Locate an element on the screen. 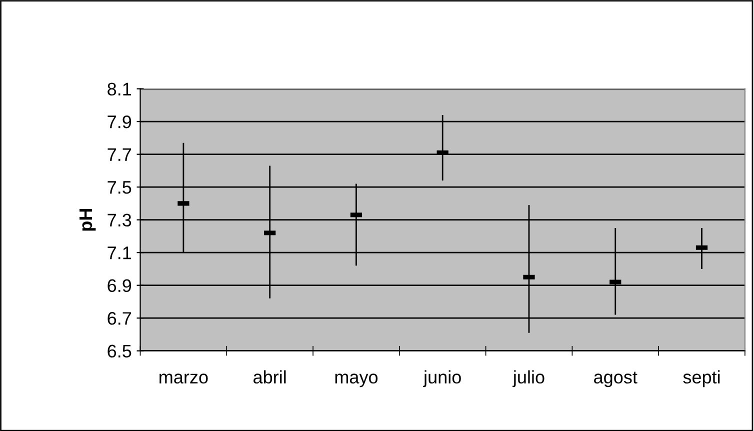 The image size is (754, 431). x-tick-label: abril is located at coordinates (270, 377).